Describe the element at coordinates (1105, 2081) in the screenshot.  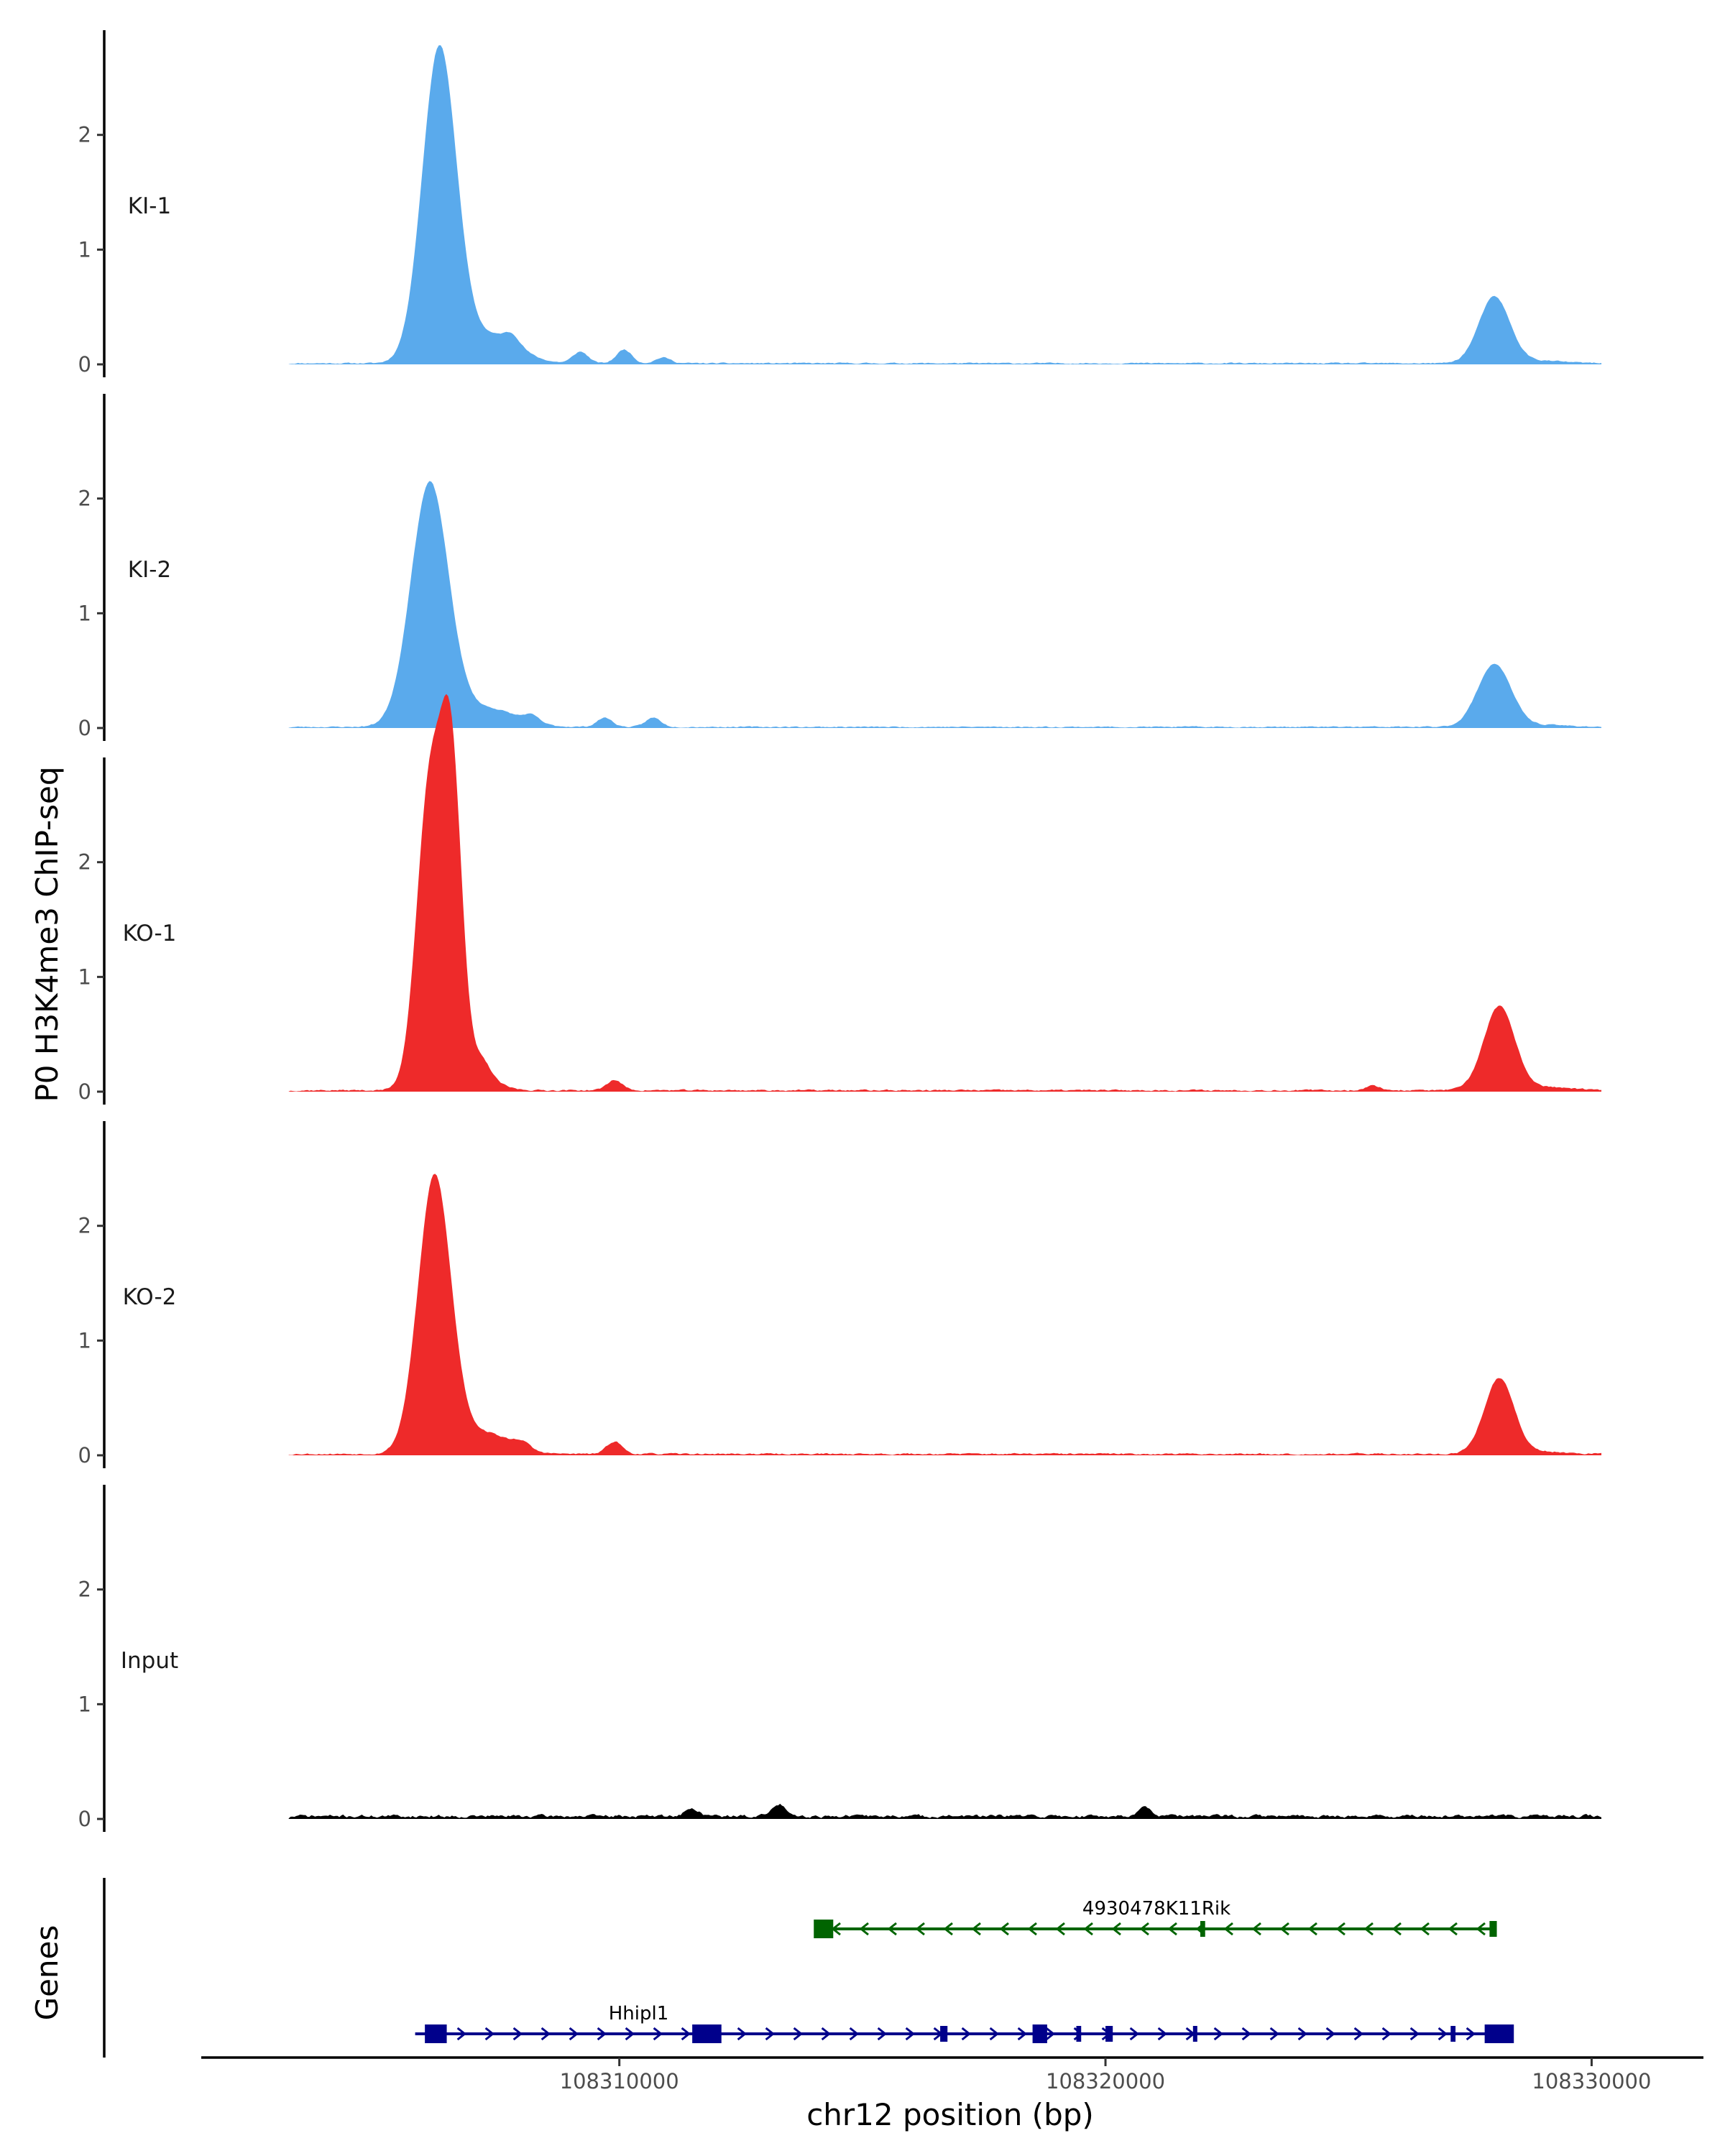
I see `x-tick-label: 108320000` at that location.